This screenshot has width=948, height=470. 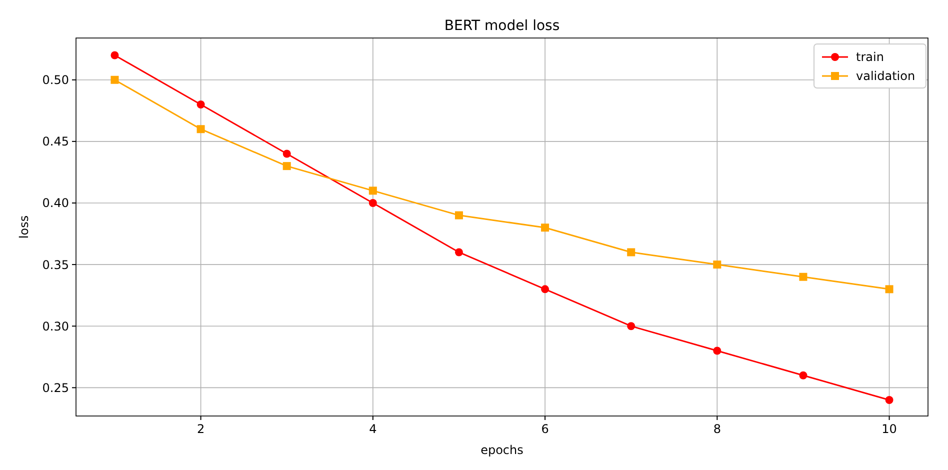 I want to click on x-tick-label: 6, so click(x=545, y=429).